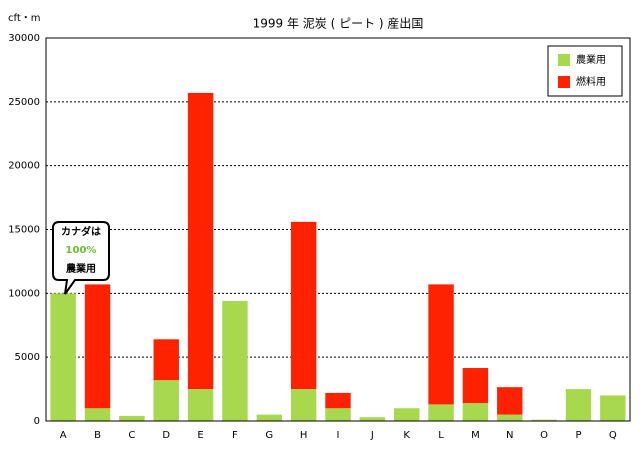  What do you see at coordinates (81, 268) in the screenshot?
I see `annotation-text: 農業用` at bounding box center [81, 268].